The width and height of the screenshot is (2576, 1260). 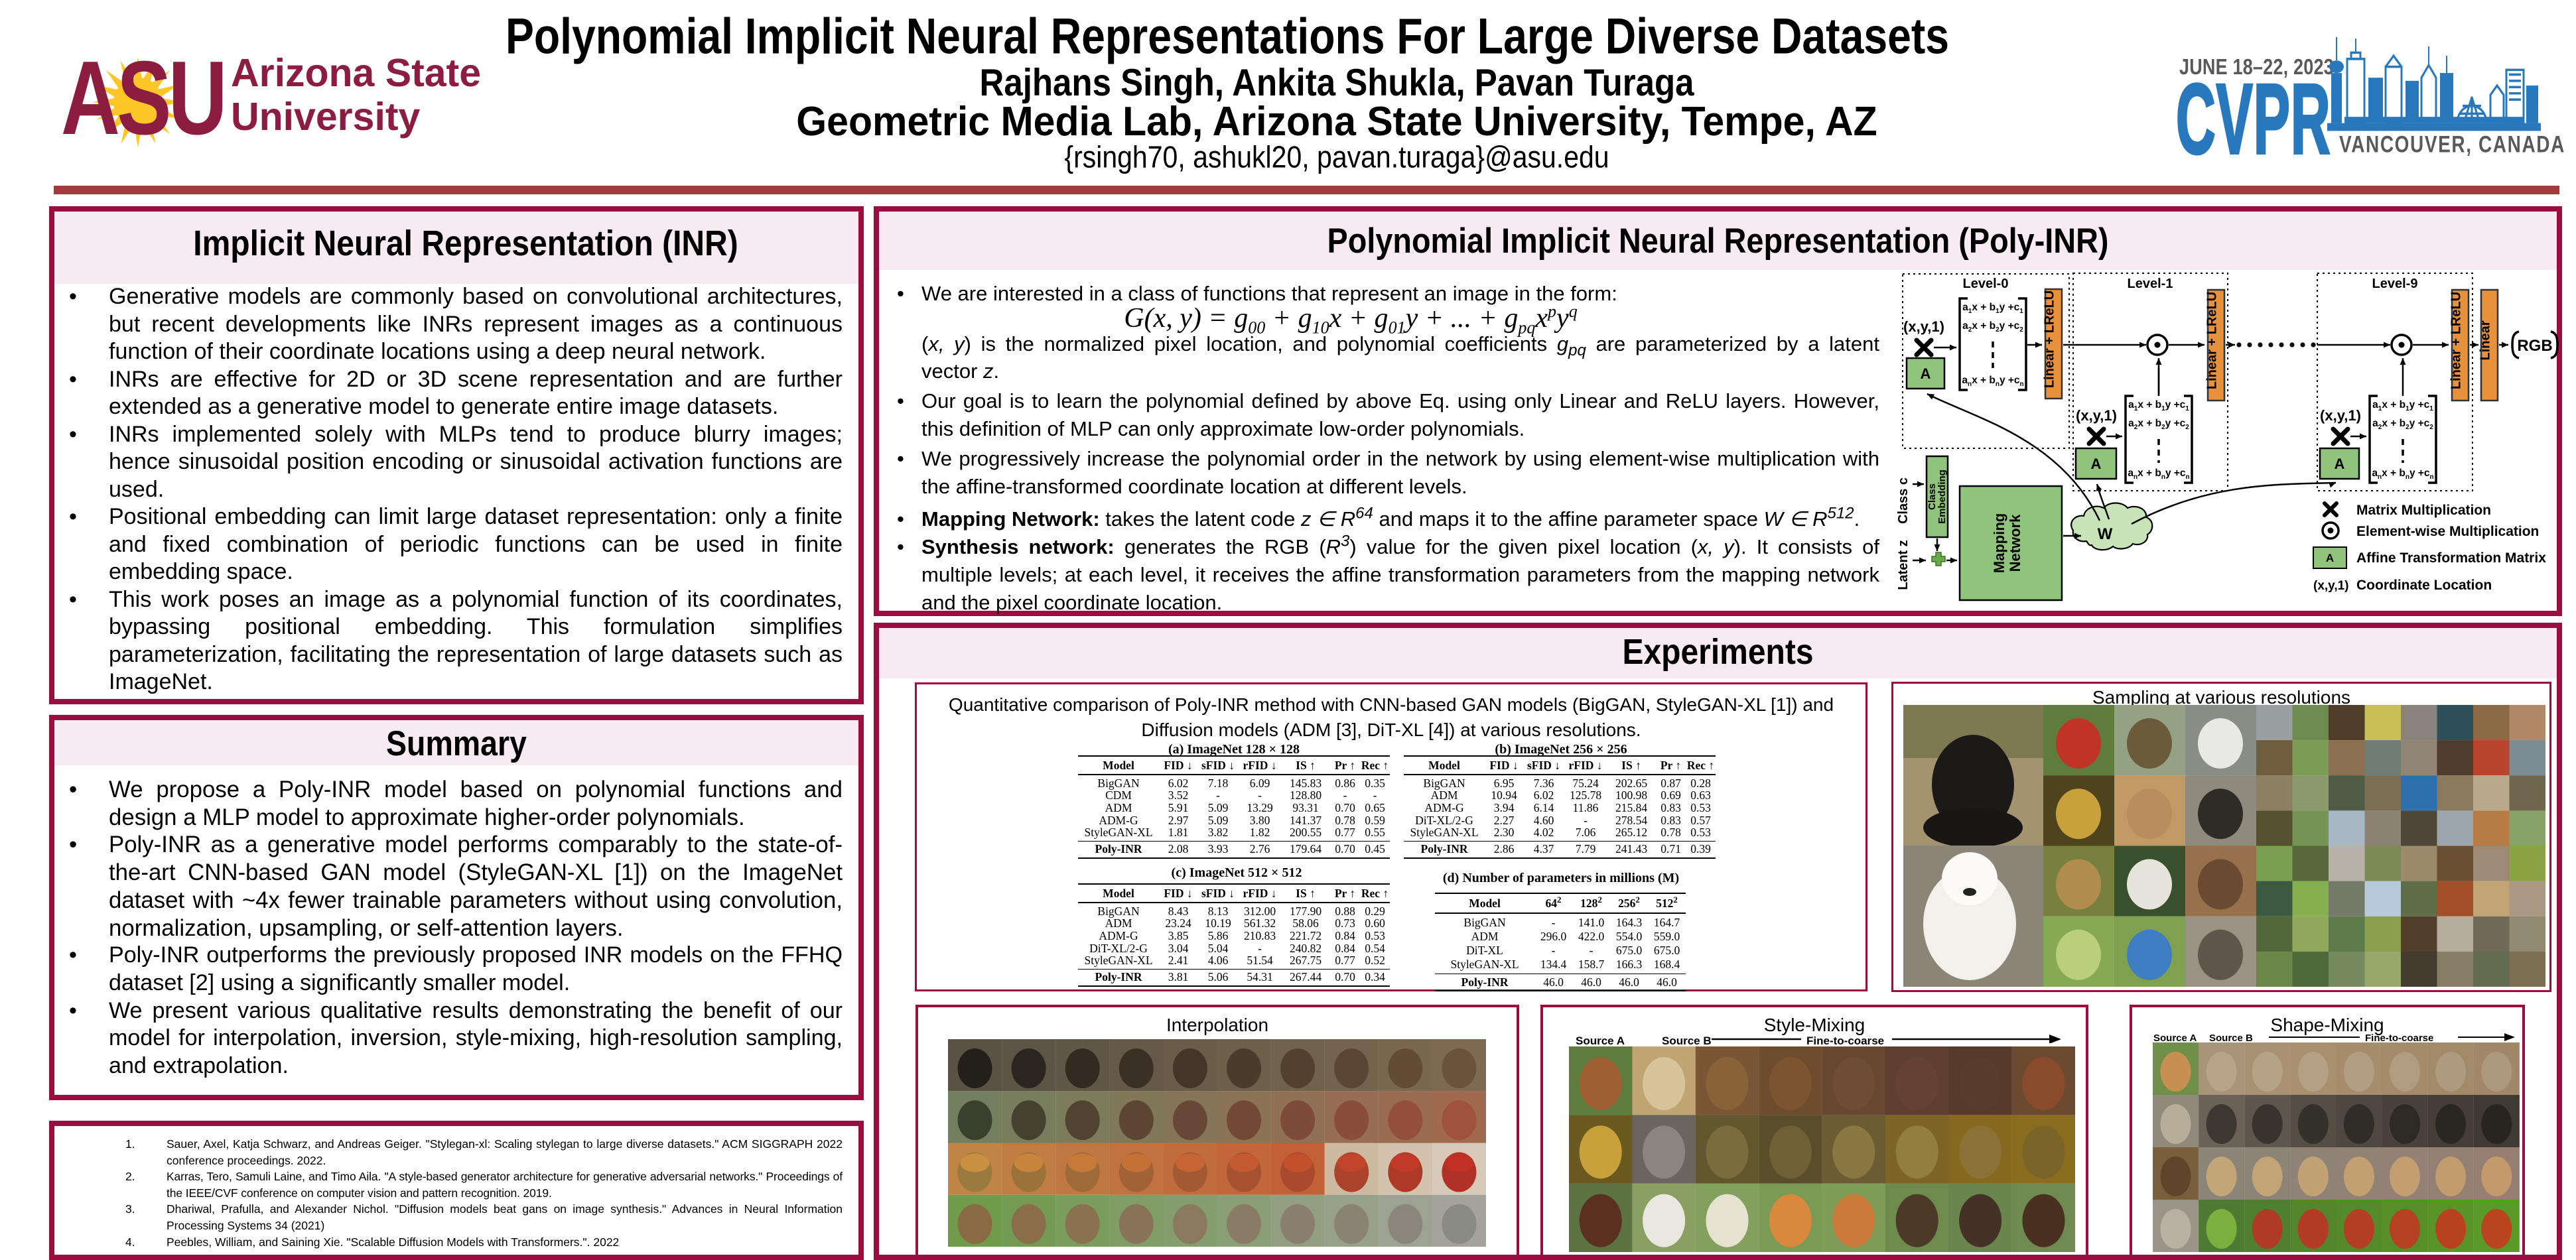 I want to click on svg-text: Level-9, so click(x=2395, y=284).